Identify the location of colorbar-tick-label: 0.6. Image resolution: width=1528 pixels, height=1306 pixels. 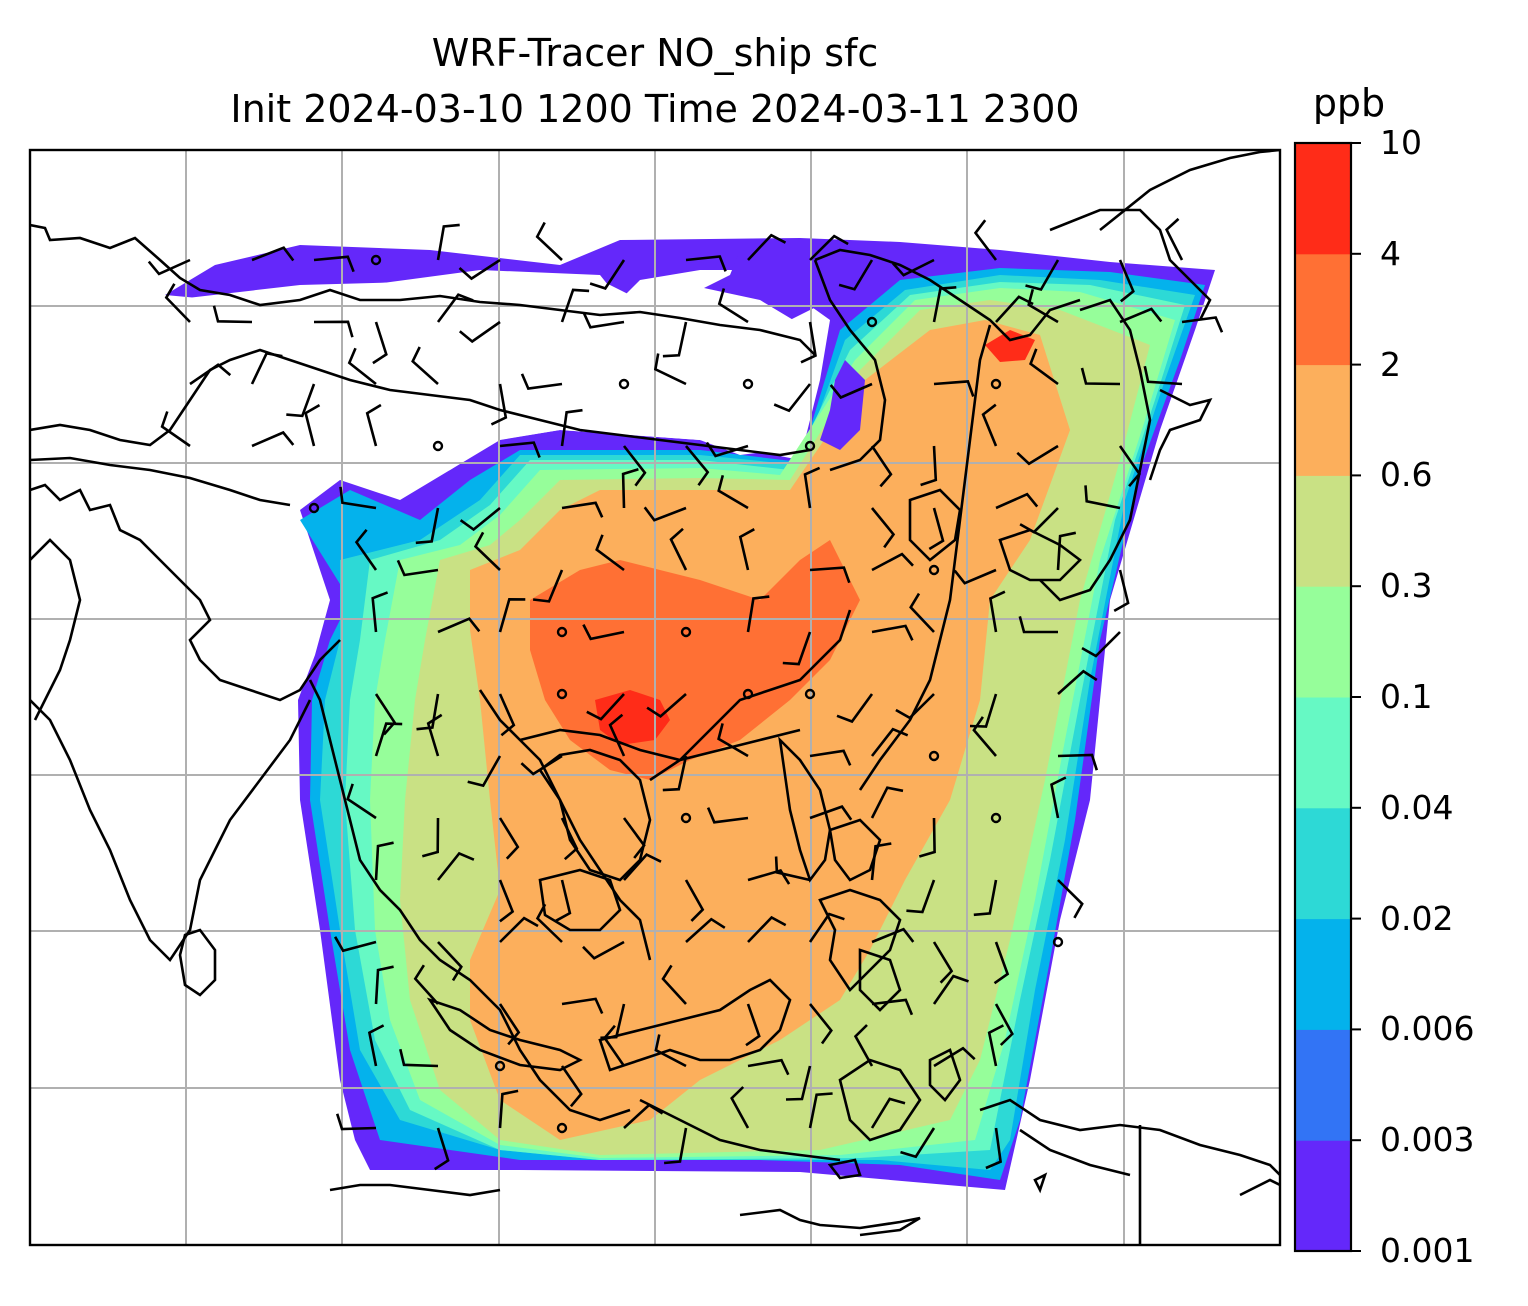
(1406, 475).